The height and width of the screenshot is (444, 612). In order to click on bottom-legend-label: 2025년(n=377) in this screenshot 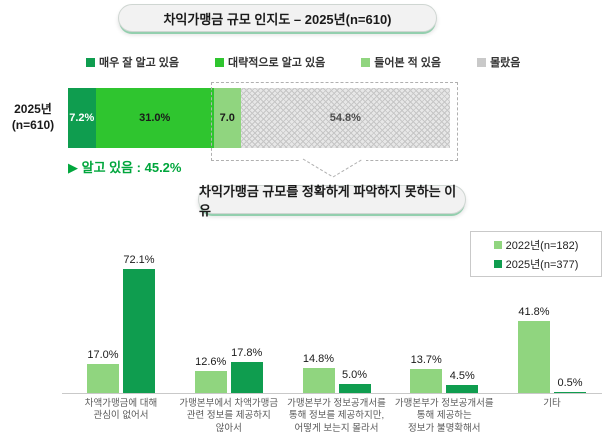, I will do `click(542, 265)`.